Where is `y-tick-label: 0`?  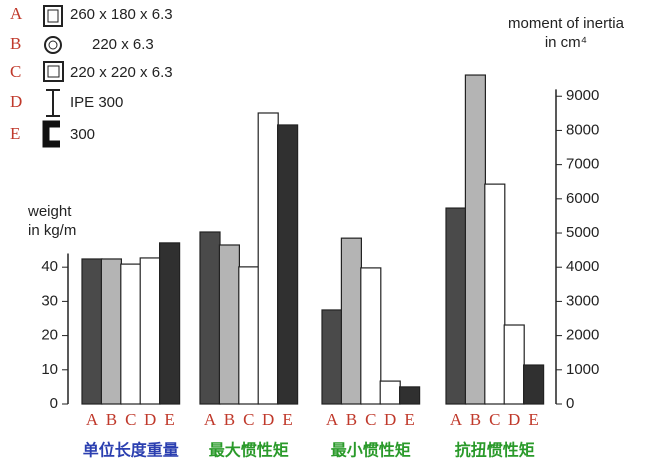 y-tick-label: 0 is located at coordinates (54, 403).